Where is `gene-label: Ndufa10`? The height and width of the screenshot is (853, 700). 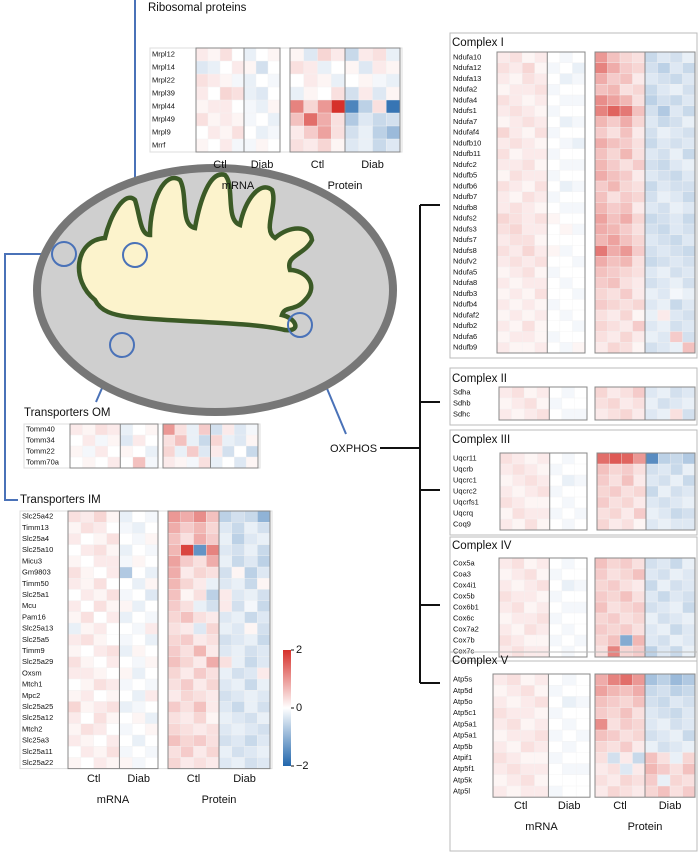
gene-label: Ndufa10 is located at coordinates (467, 56).